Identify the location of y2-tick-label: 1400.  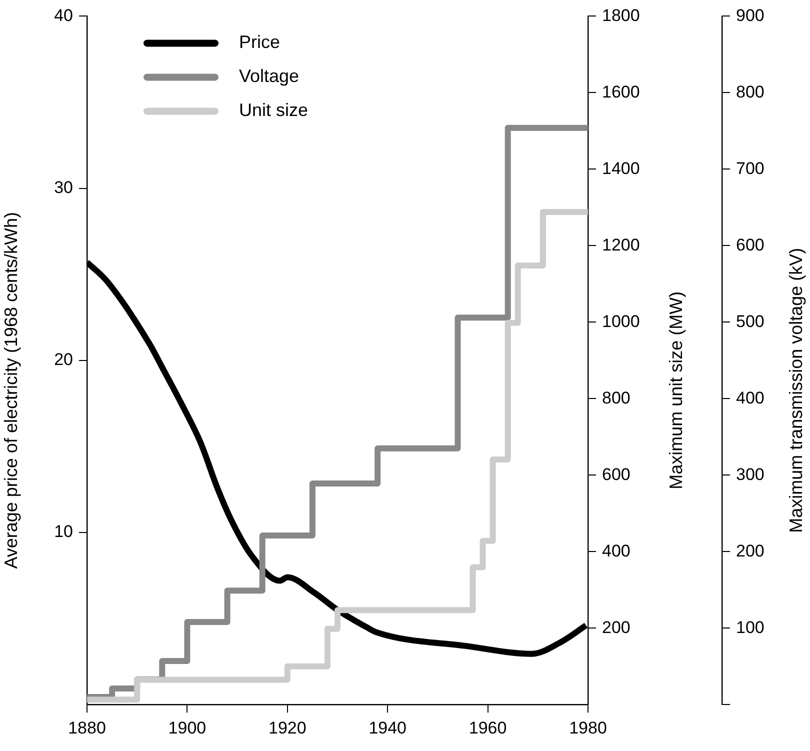
(621, 168).